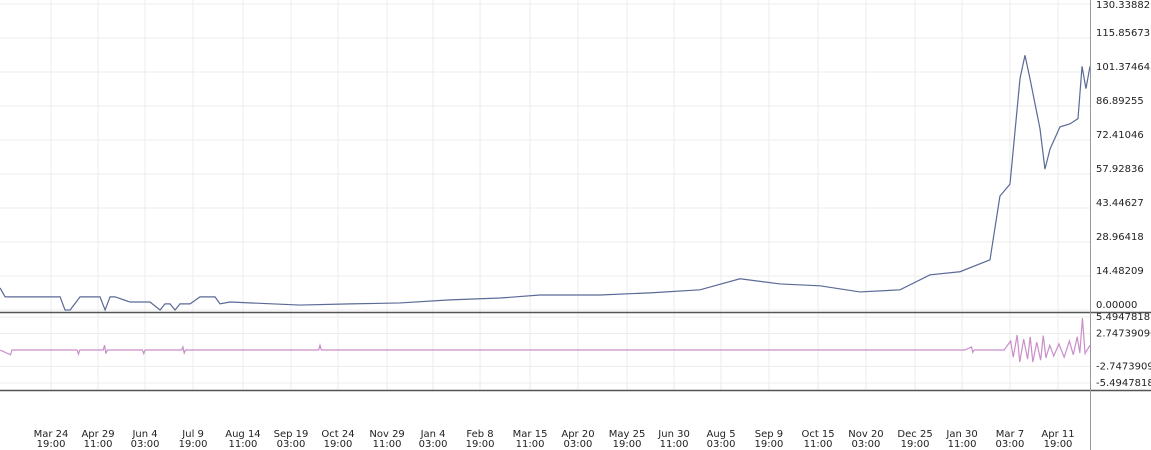 Image resolution: width=1151 pixels, height=450 pixels. Describe the element at coordinates (545, 340) in the screenshot. I see `series-line` at that location.